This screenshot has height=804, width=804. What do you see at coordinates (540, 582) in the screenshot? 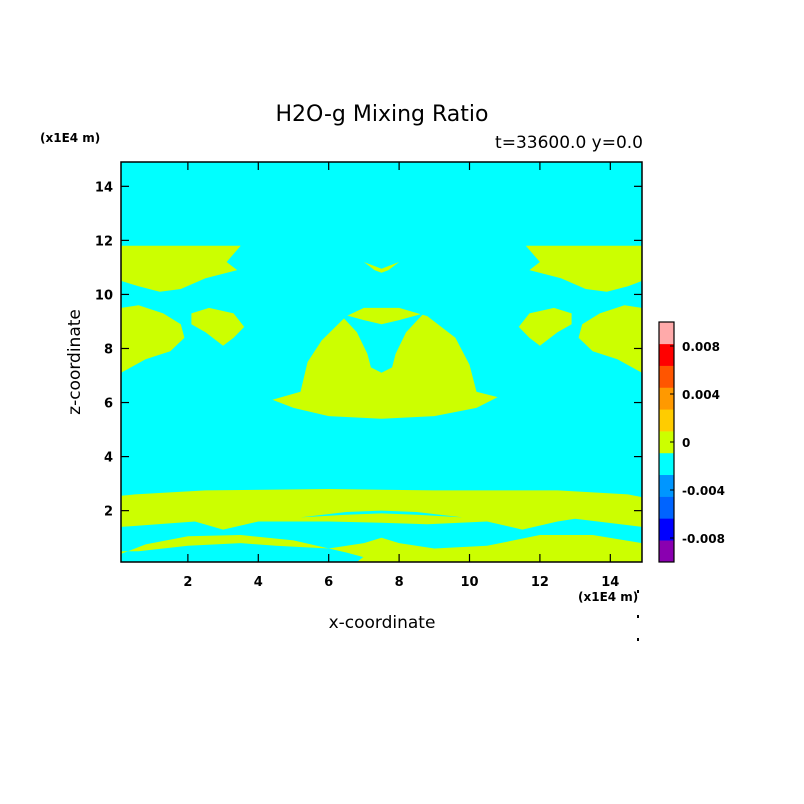
I see `x-tick-label: 12` at bounding box center [540, 582].